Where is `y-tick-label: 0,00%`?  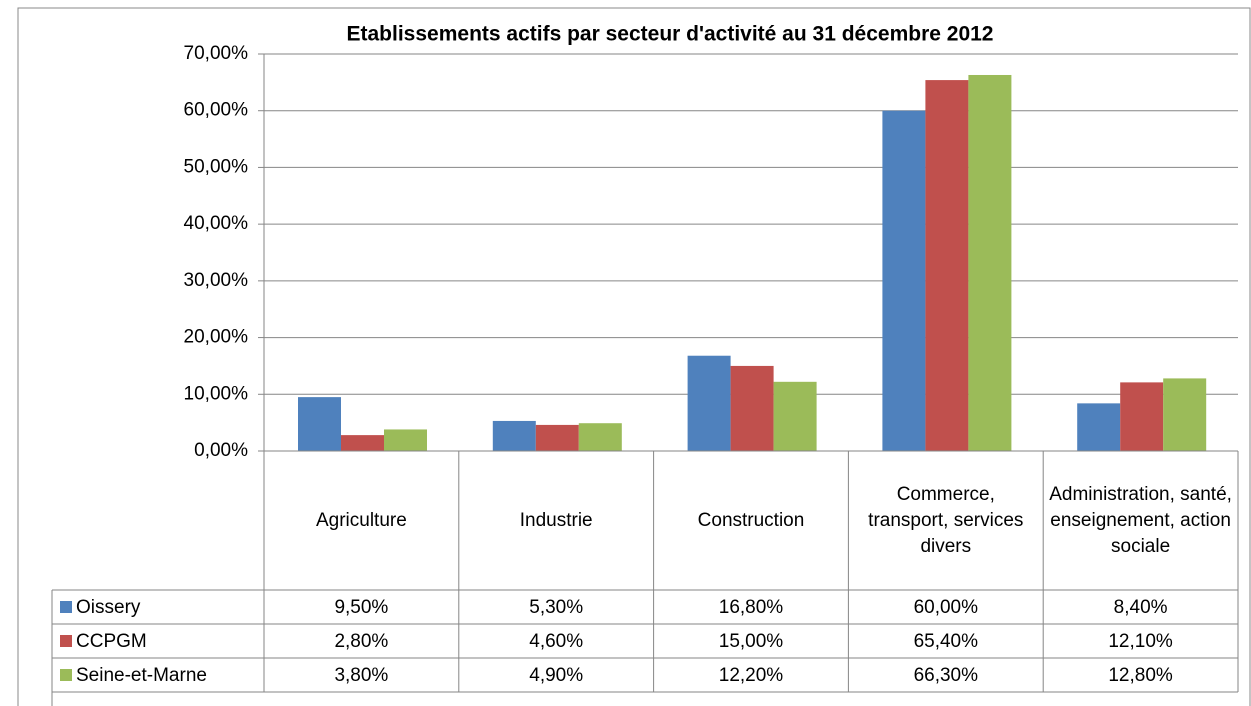 y-tick-label: 0,00% is located at coordinates (221, 450).